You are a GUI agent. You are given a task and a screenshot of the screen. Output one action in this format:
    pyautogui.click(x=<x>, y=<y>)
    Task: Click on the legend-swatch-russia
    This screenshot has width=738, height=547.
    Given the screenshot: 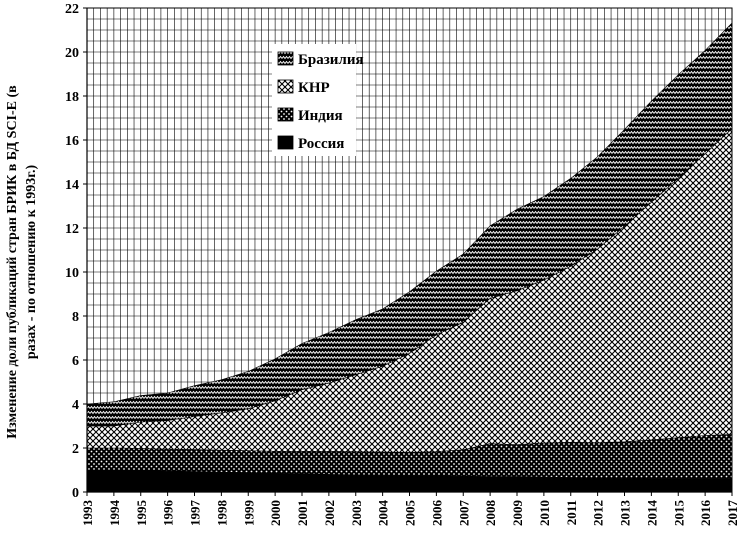 What is the action you would take?
    pyautogui.click(x=285, y=142)
    